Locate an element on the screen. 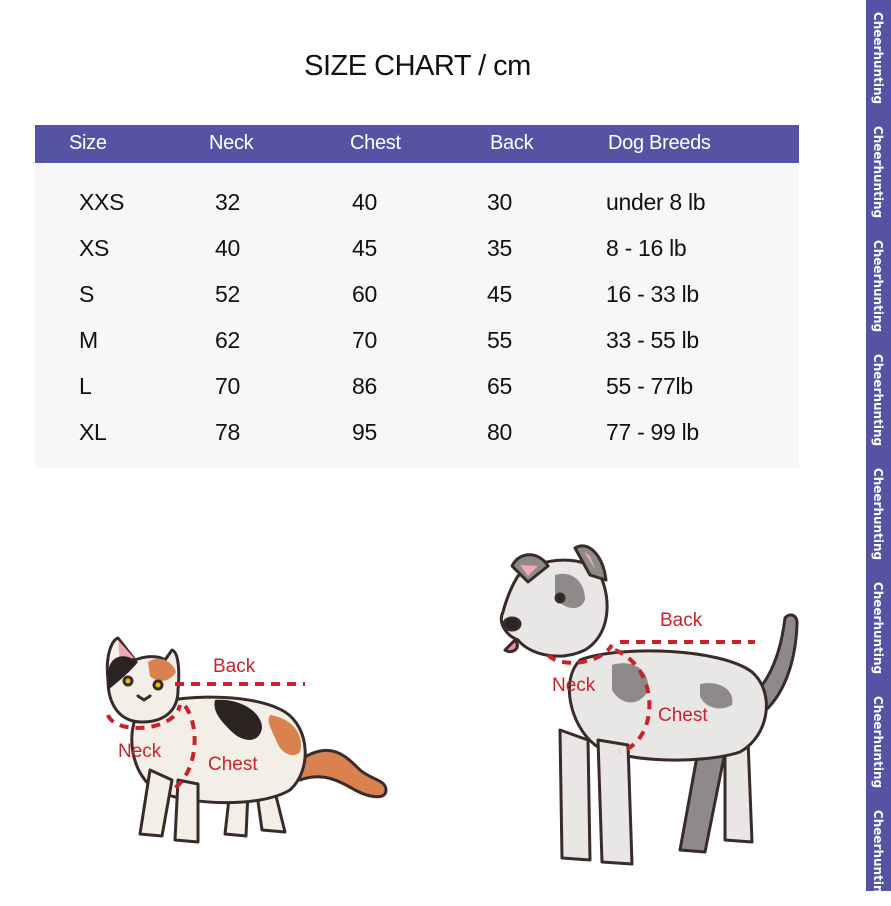  dog-measure-lines is located at coordinates (650, 697).